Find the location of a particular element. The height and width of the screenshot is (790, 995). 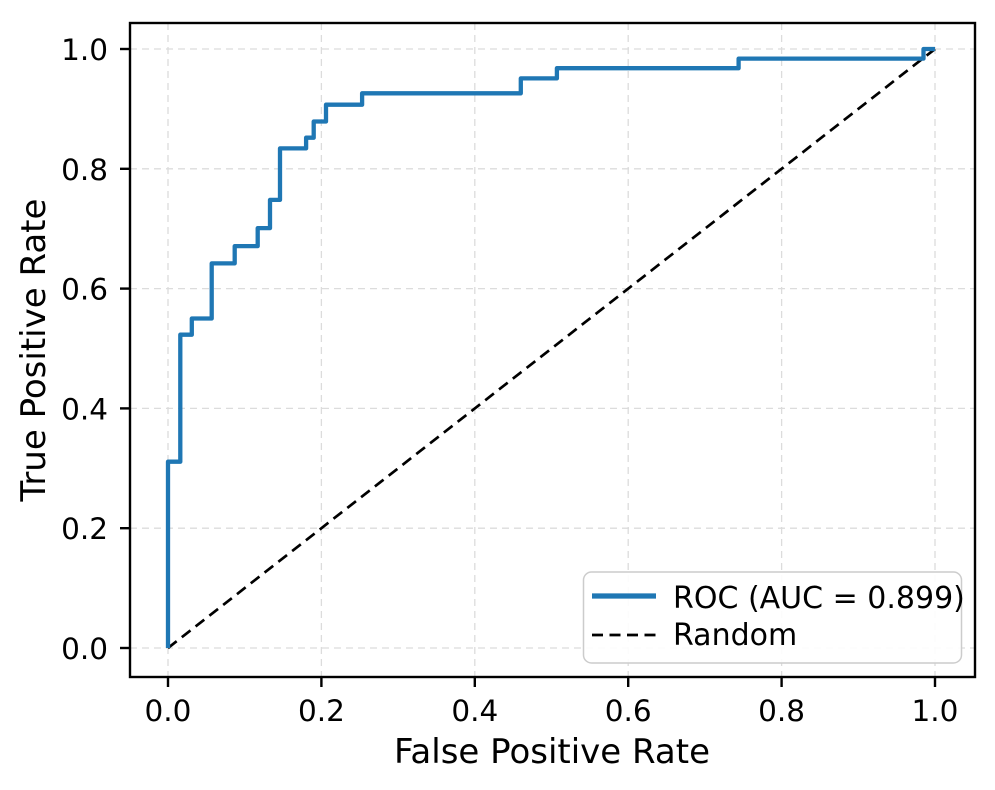

y-tick-labels: 0.0 0.2 0.4 0.6 0.8 1.0 is located at coordinates (84, 349).